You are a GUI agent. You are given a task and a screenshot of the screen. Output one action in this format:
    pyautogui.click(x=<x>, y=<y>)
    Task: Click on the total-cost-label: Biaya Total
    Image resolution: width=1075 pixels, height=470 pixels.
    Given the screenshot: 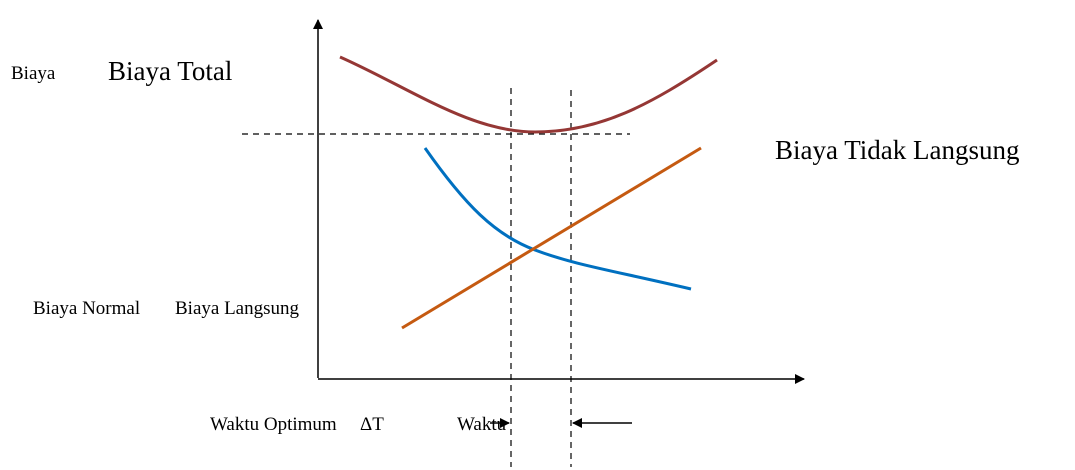 What is the action you would take?
    pyautogui.click(x=170, y=71)
    